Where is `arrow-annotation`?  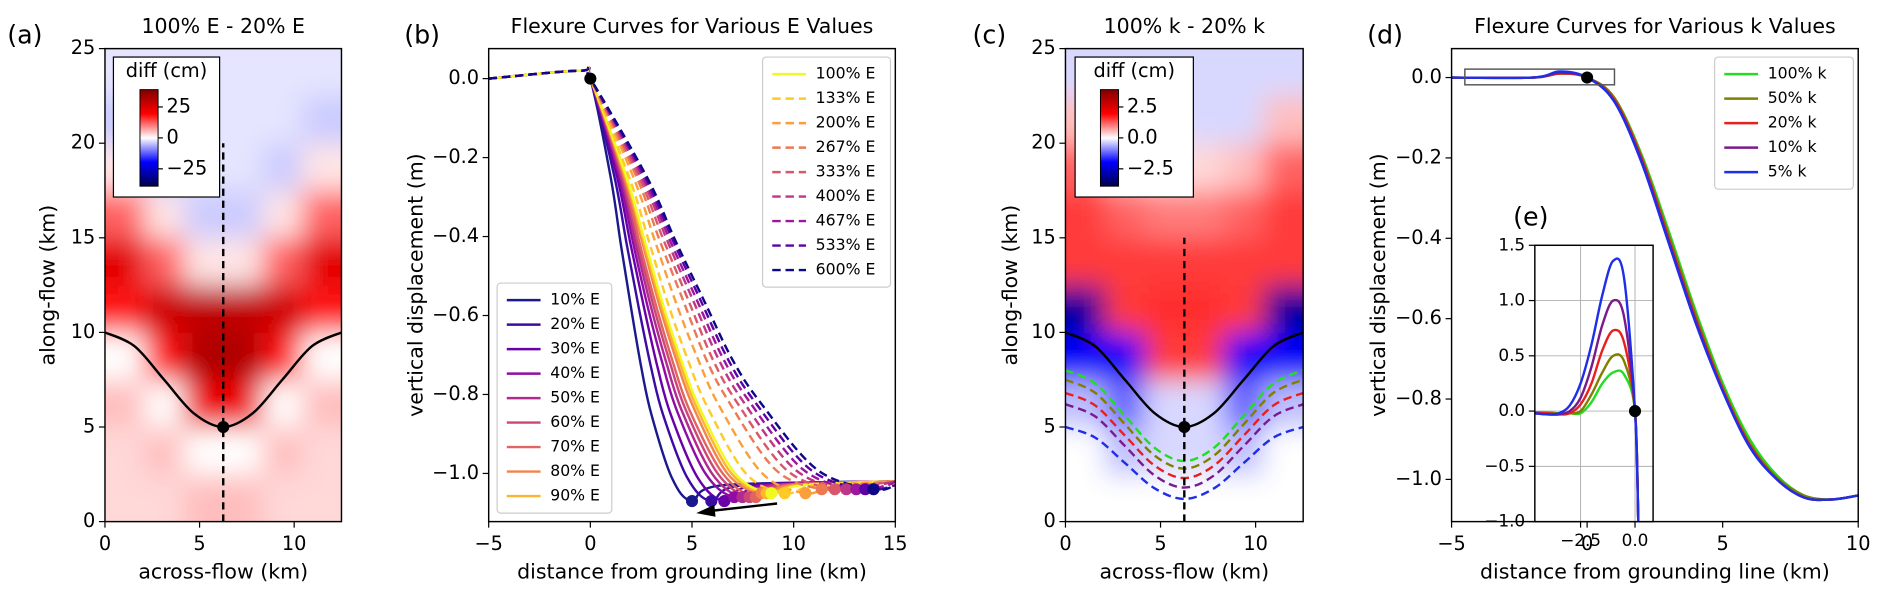
arrow-annotation is located at coordinates (737, 509).